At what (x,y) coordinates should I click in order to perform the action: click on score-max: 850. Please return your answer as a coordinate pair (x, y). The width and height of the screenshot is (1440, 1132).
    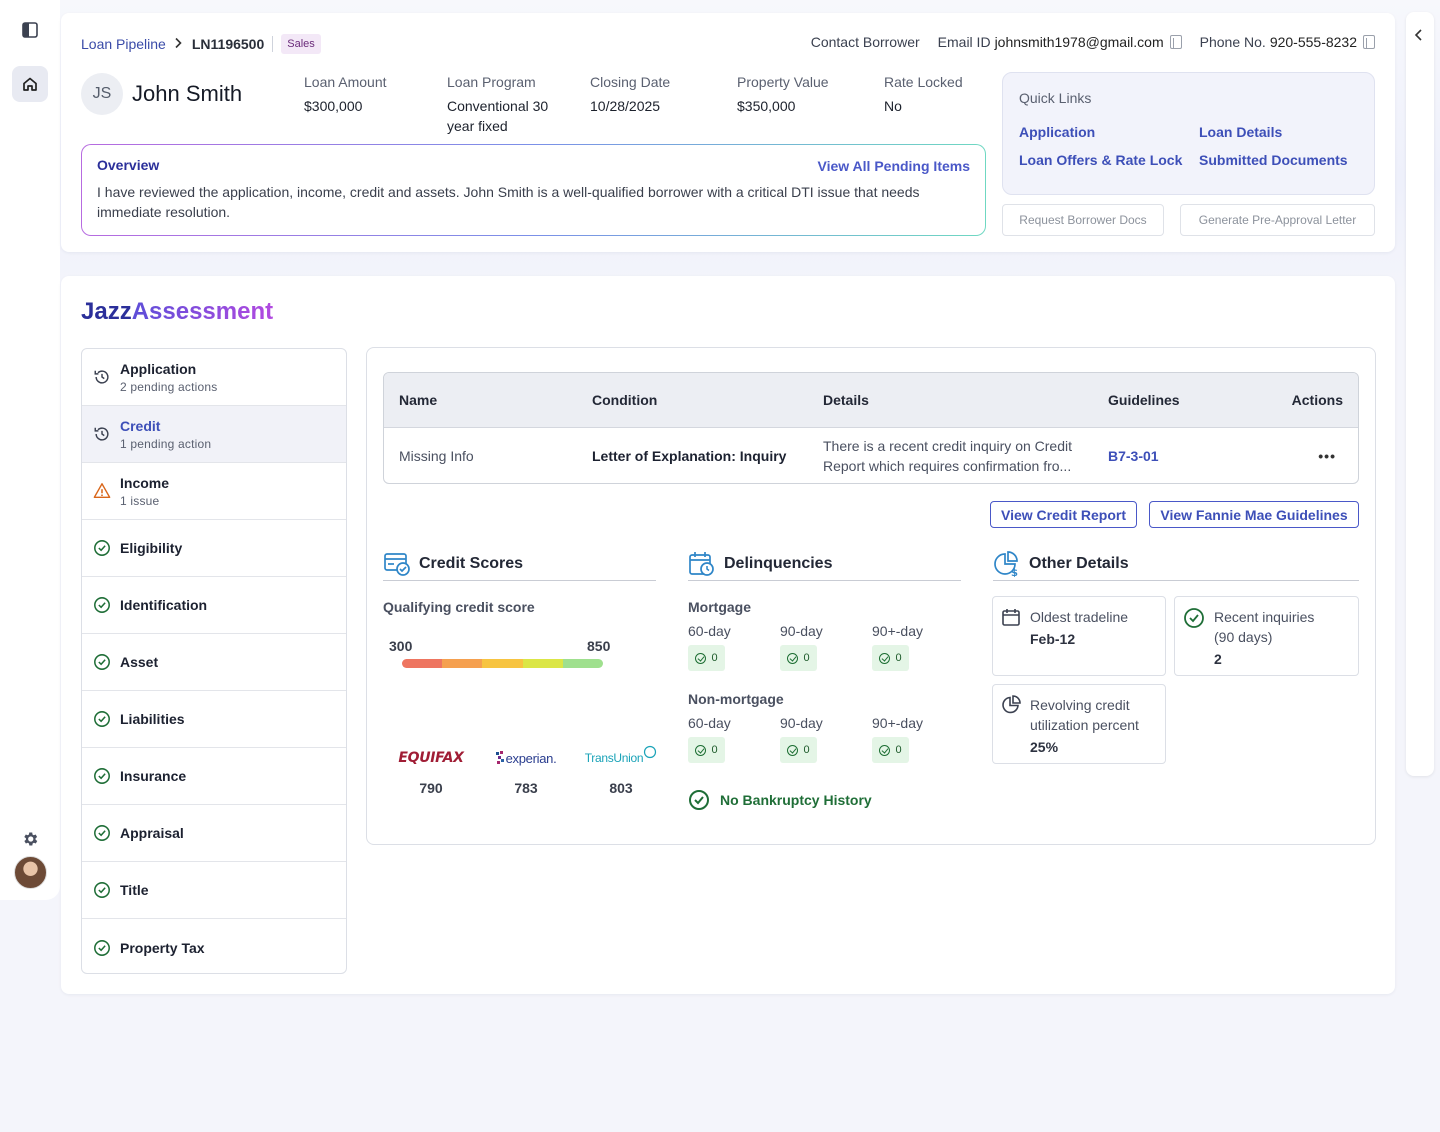
    Looking at the image, I should click on (599, 646).